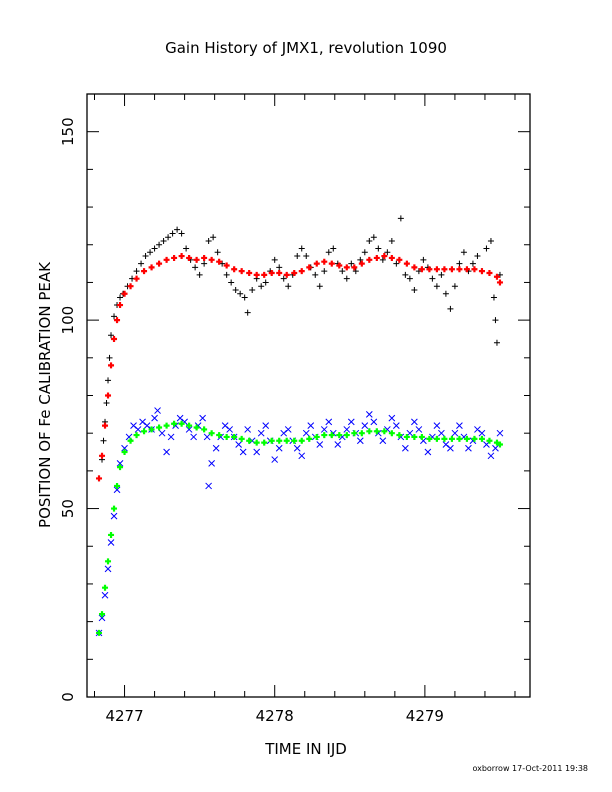 Image resolution: width=612 pixels, height=792 pixels. What do you see at coordinates (68, 131) in the screenshot?
I see `y-tick-label: 150` at bounding box center [68, 131].